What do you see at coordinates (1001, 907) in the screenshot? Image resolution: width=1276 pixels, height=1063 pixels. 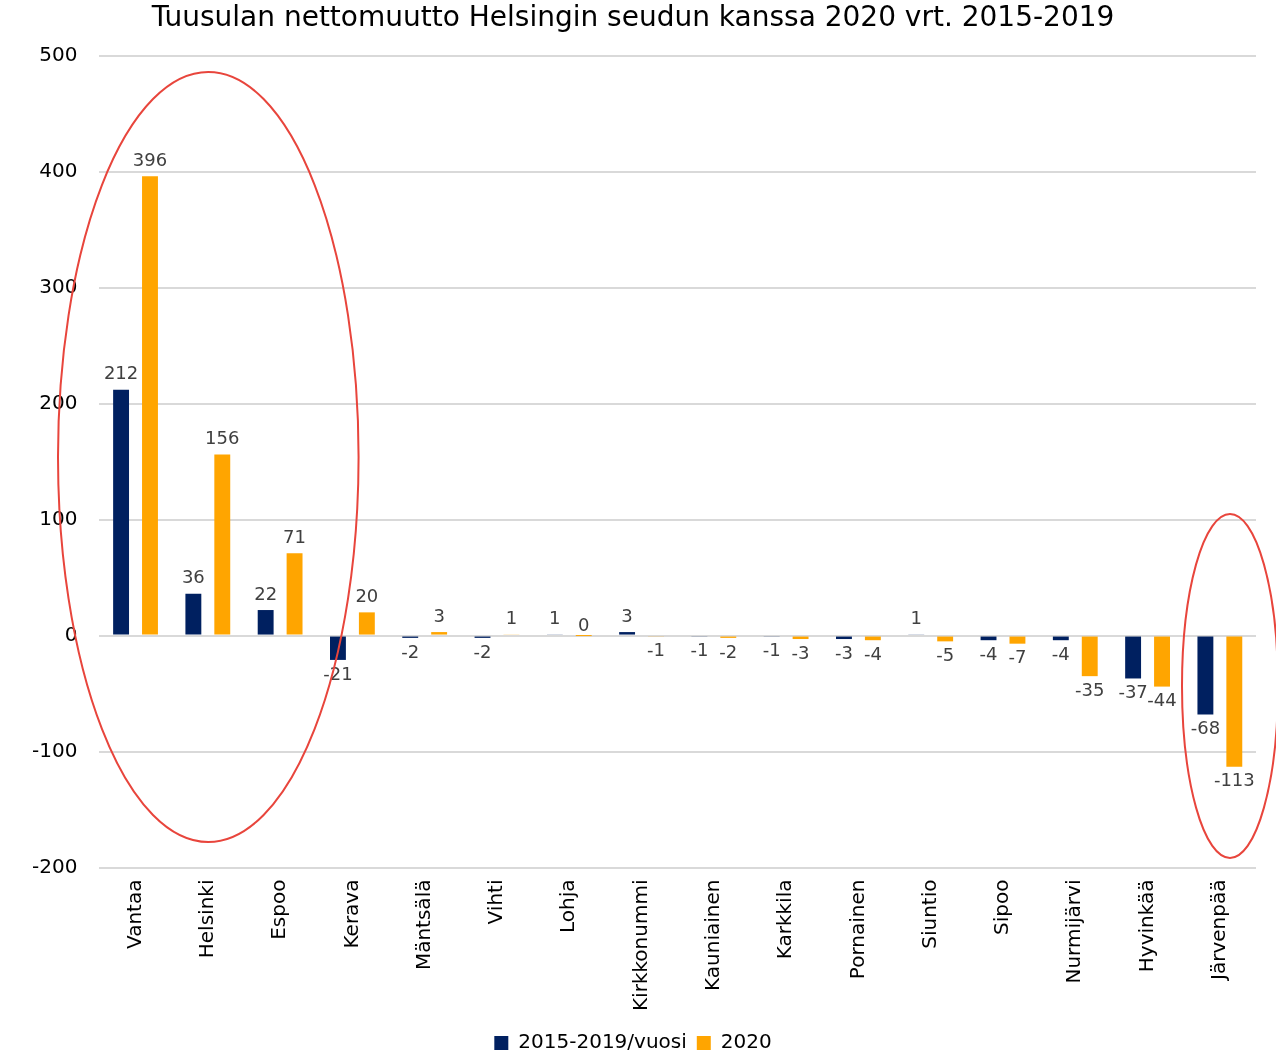 I see `x-tick-label: Sipoo` at bounding box center [1001, 907].